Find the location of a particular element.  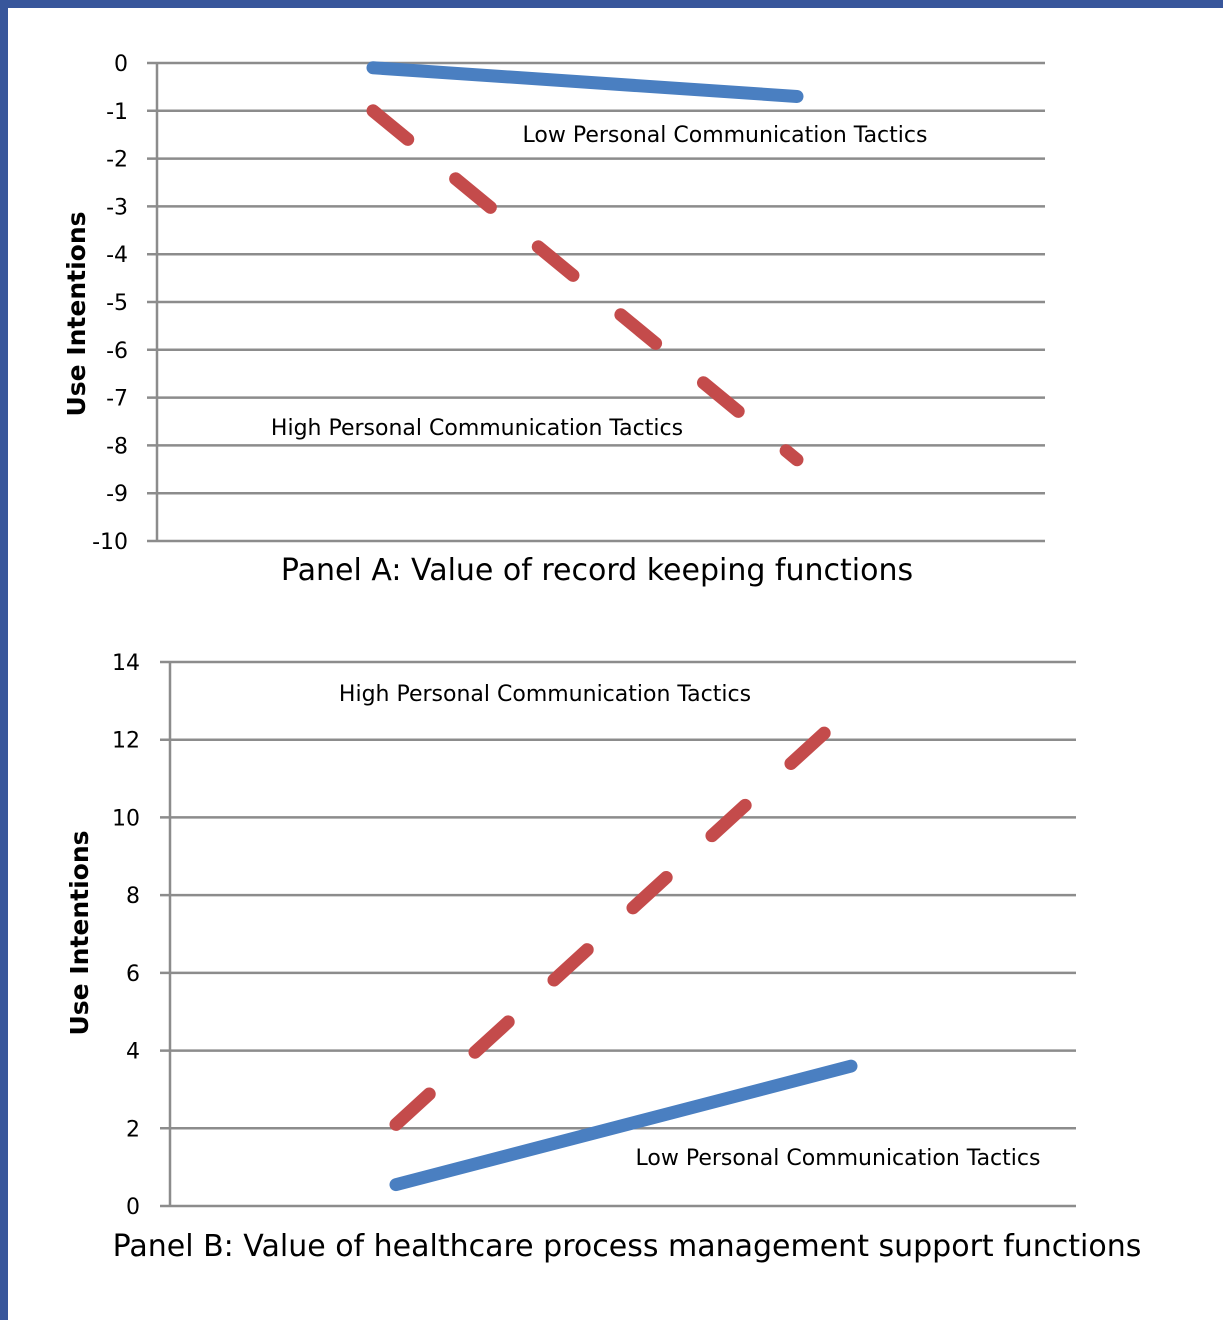

panel-b-series-high-line is located at coordinates (623, 916).